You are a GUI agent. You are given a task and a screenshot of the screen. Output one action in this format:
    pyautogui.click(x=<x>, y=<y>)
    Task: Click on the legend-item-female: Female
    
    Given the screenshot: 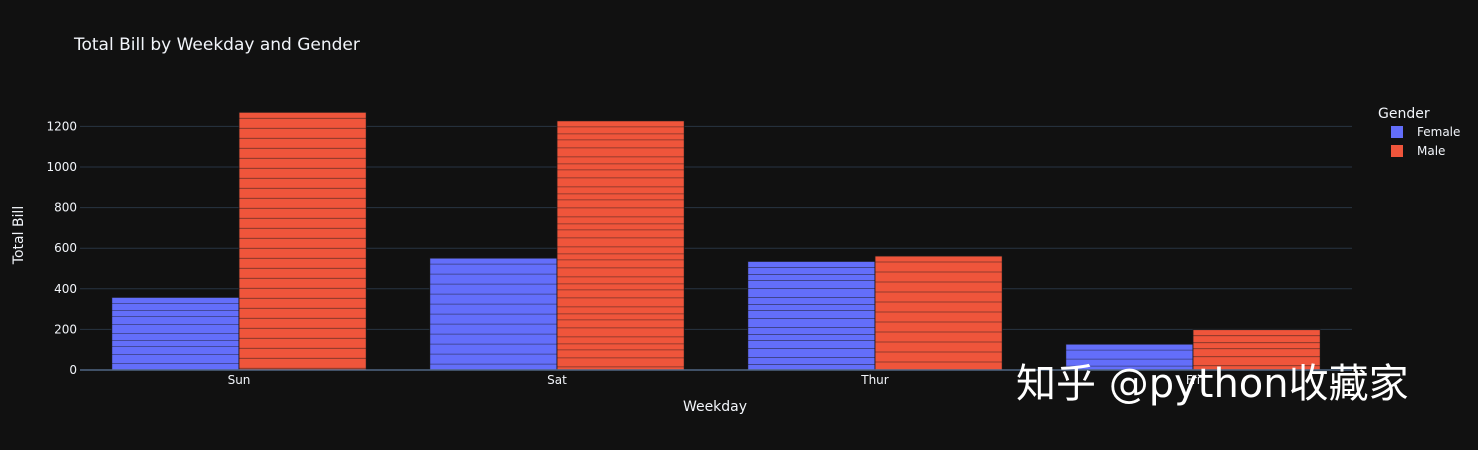 What is the action you would take?
    pyautogui.click(x=1425, y=132)
    